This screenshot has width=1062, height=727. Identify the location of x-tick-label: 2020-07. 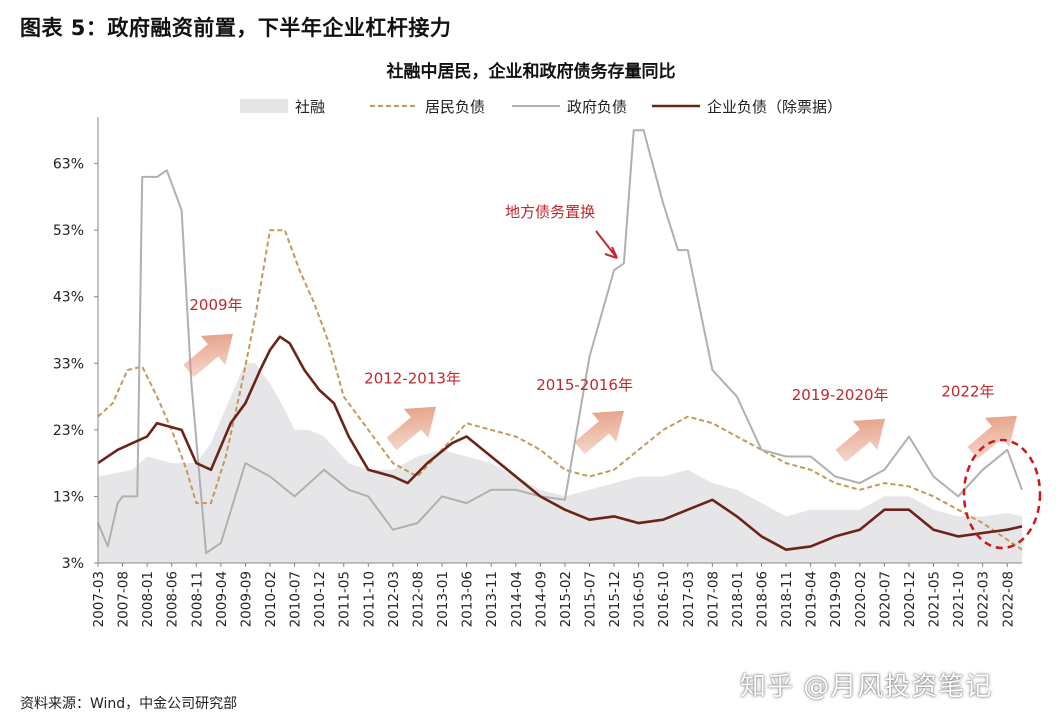
(885, 599).